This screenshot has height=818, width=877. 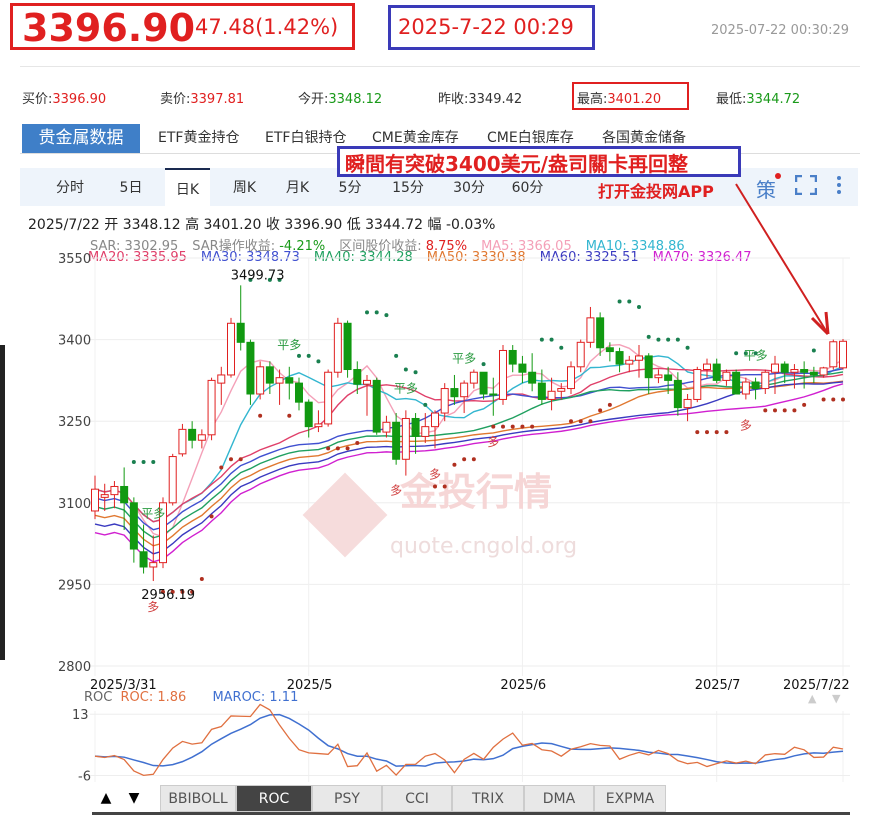 What do you see at coordinates (134, 798) in the screenshot?
I see `indicator-down-button: ▼` at bounding box center [134, 798].